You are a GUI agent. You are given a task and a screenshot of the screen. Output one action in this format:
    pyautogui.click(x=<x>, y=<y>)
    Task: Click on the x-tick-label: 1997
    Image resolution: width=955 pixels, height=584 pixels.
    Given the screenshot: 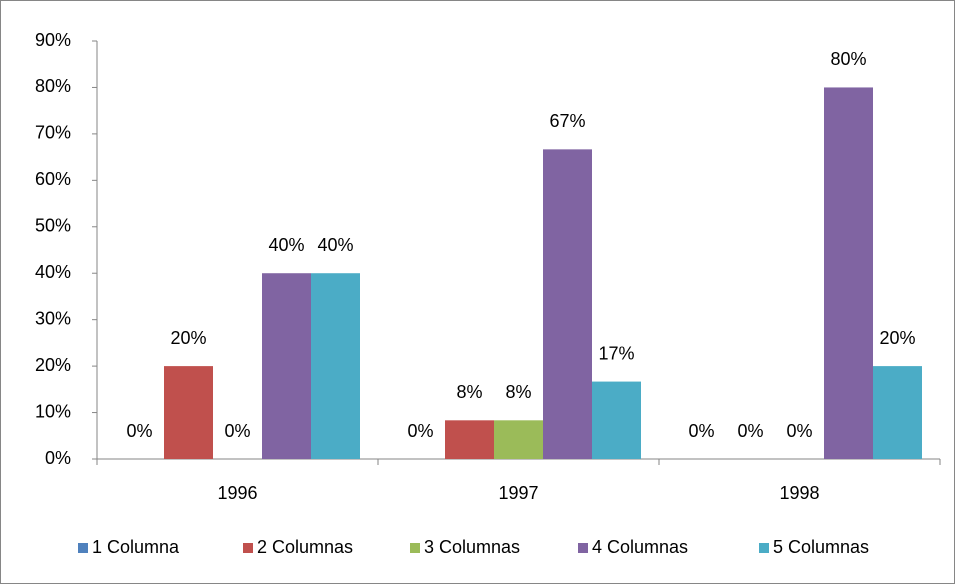 What is the action you would take?
    pyautogui.click(x=518, y=493)
    